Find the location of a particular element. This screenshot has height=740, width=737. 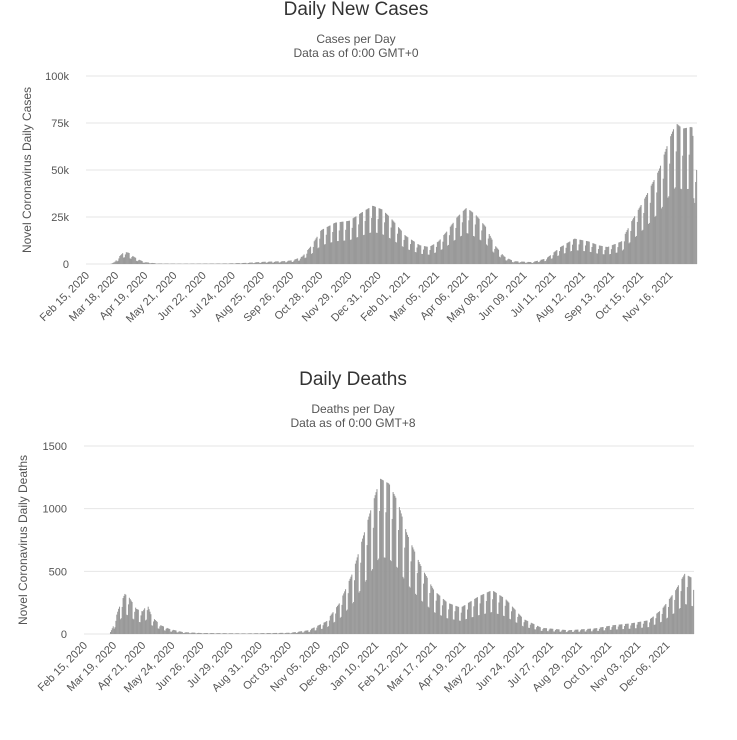

deaths-y-tick-label: 1000 is located at coordinates (55, 510).